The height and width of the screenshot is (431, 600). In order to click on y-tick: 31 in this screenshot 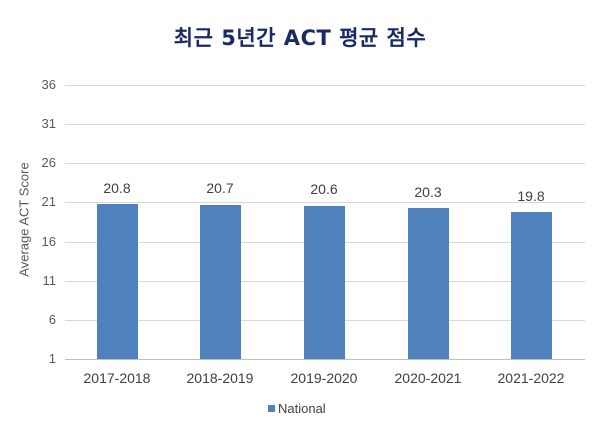, I will do `click(48, 123)`.